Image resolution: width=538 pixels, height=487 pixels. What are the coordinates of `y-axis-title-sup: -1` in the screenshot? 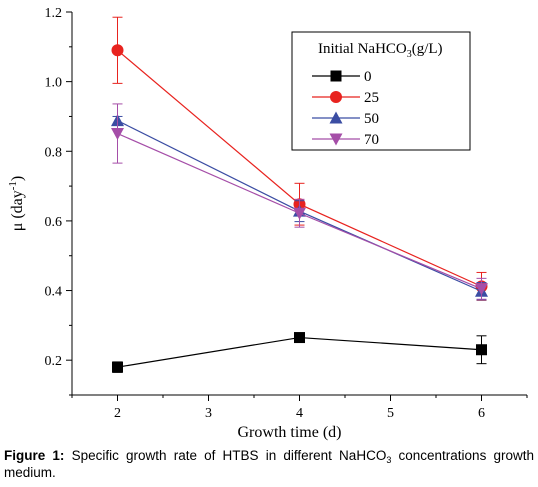 It's located at (13, 185).